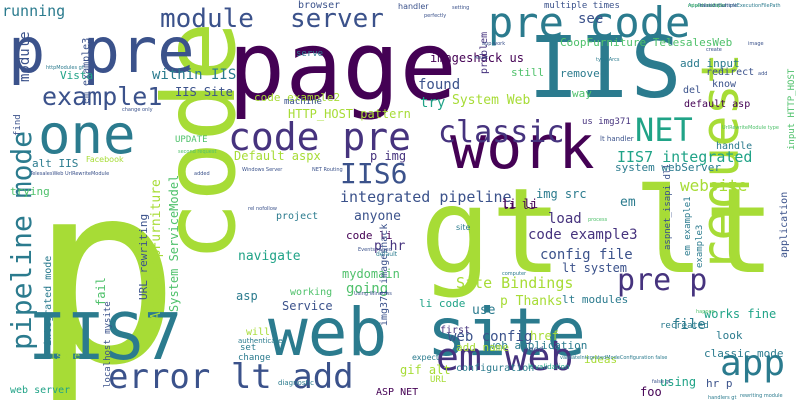  Describe the element at coordinates (717, 104) in the screenshot. I see `cloud-word: default asp` at that location.